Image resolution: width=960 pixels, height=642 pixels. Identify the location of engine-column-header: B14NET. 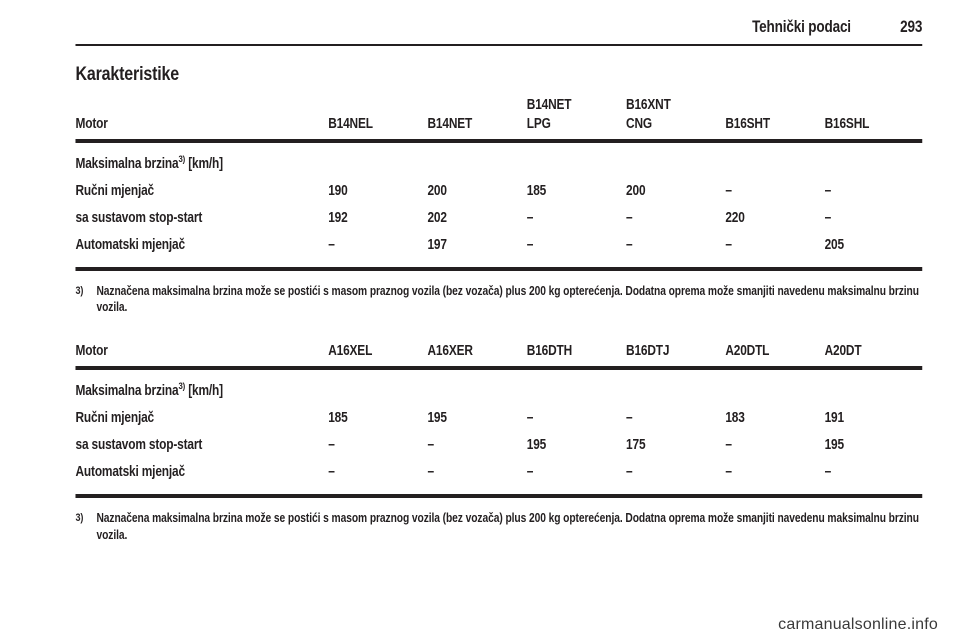
(450, 123).